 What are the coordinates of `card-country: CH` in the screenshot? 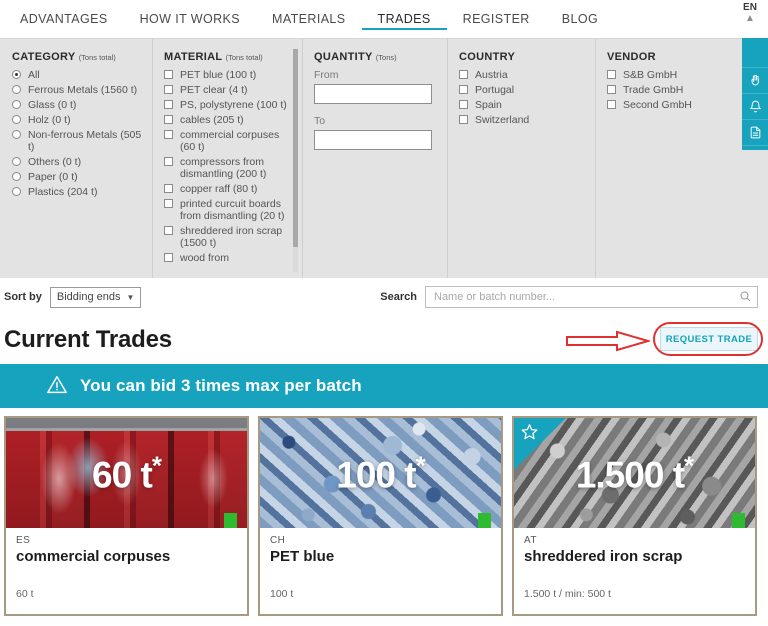 It's located at (278, 540).